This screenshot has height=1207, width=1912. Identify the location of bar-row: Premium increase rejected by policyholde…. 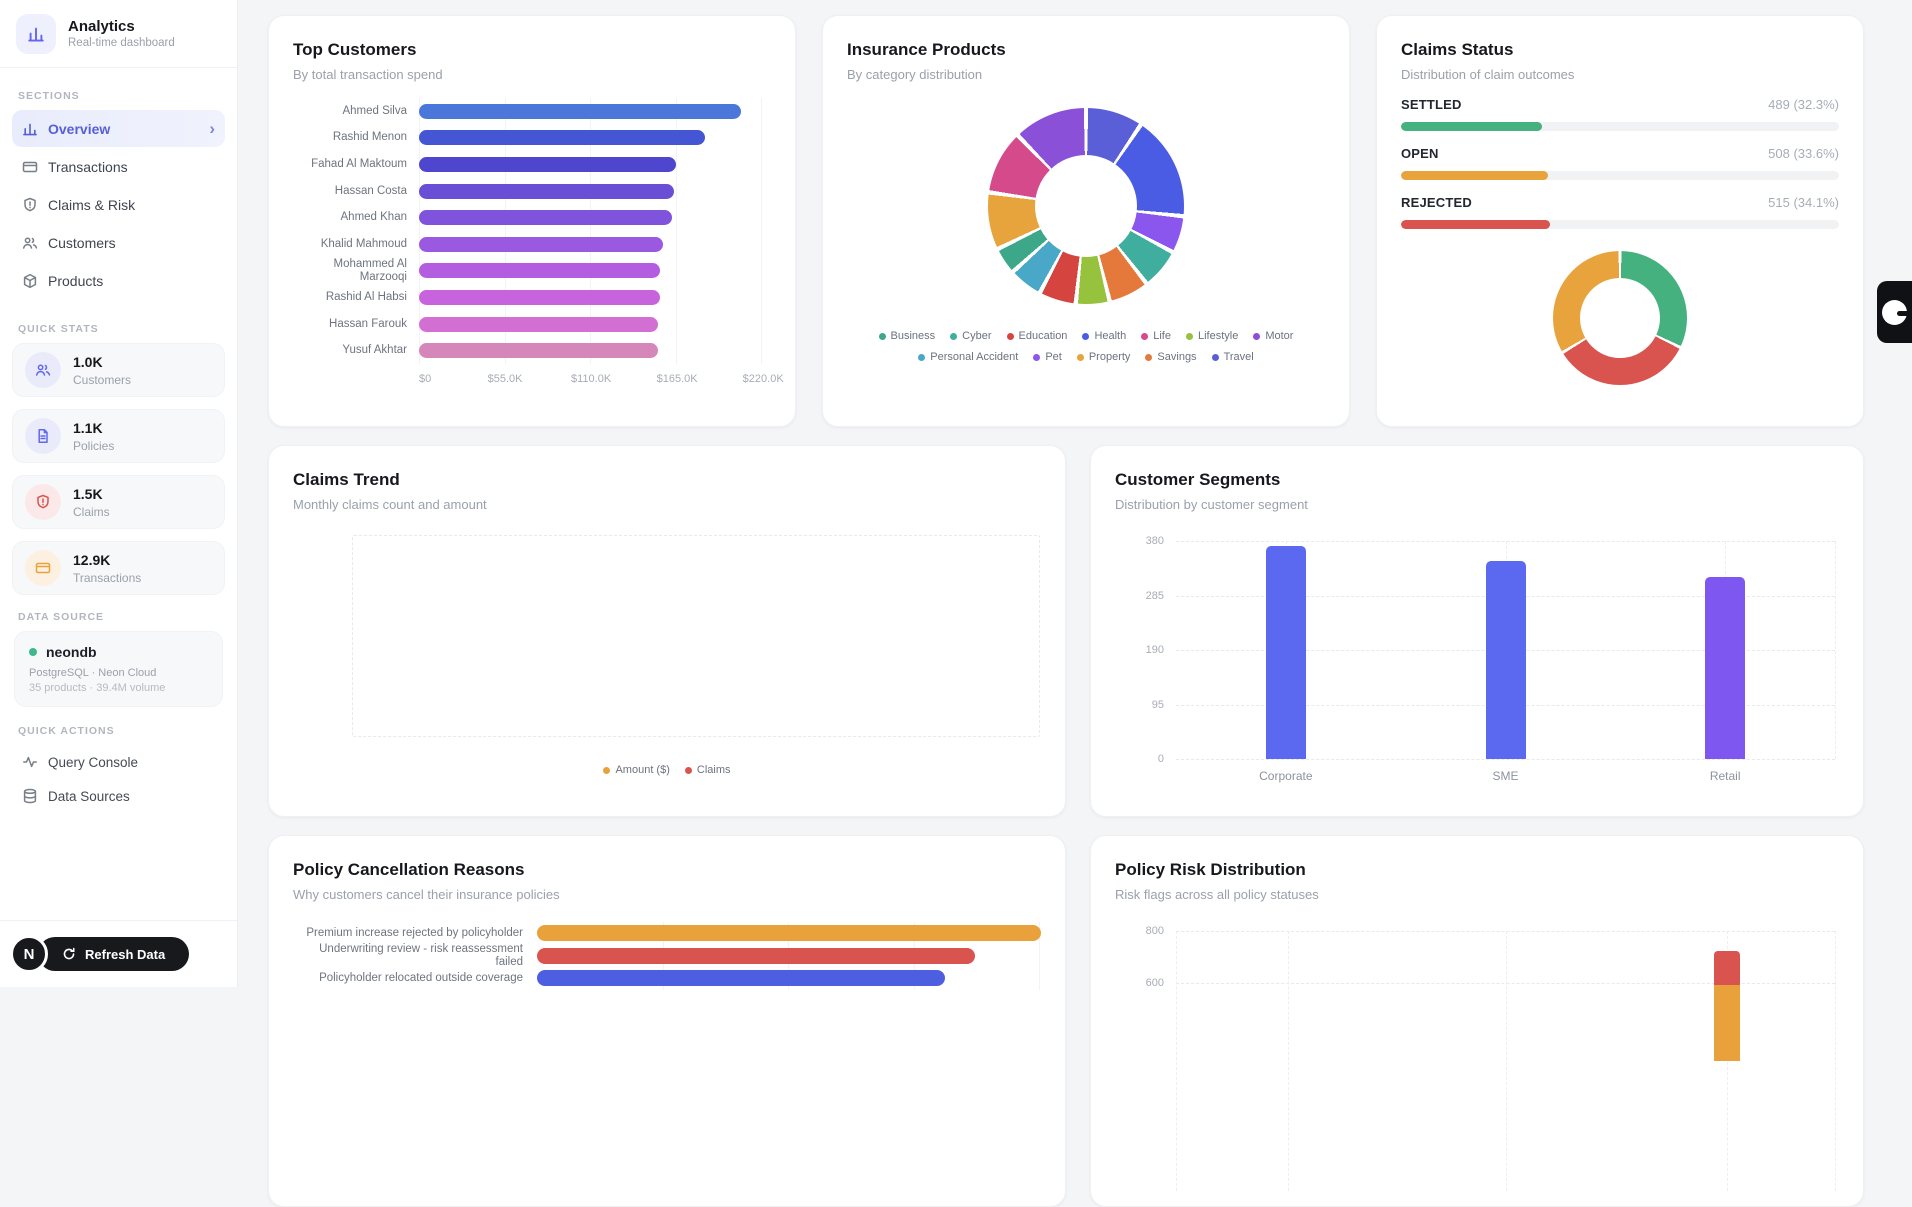
(667, 933).